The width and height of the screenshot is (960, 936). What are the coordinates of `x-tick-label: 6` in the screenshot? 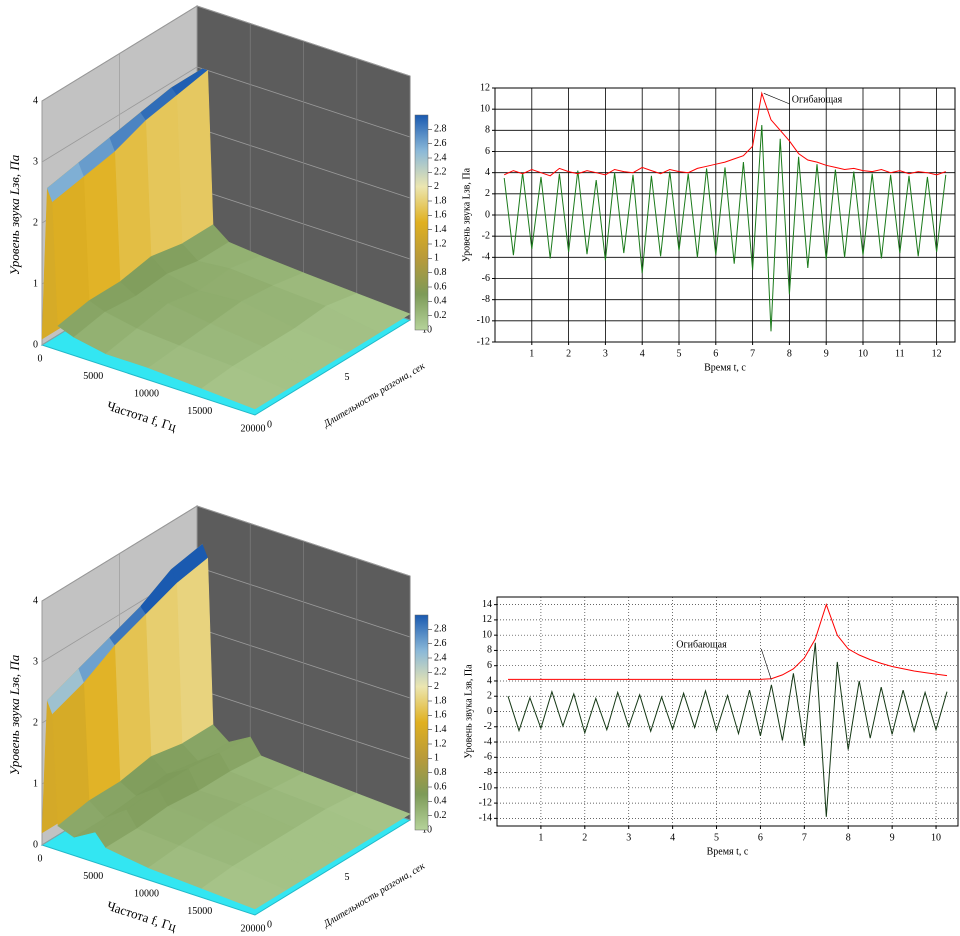 It's located at (760, 837).